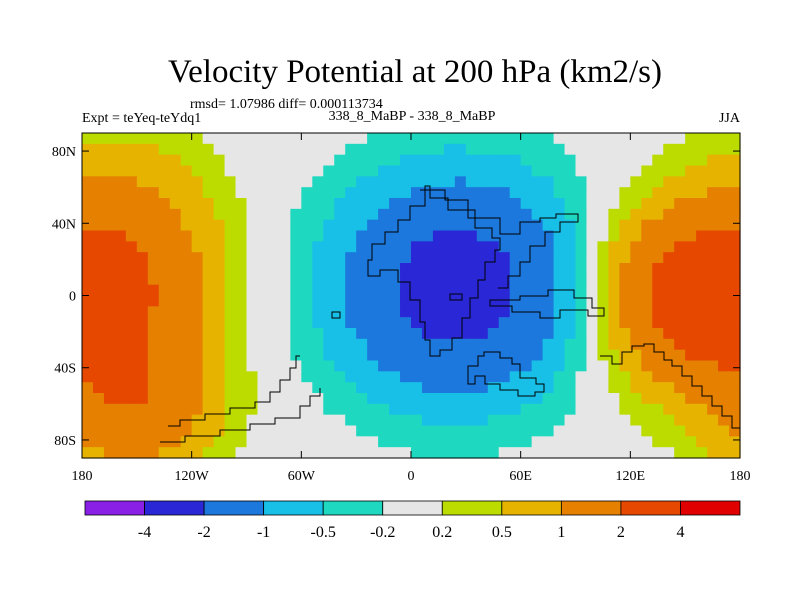  Describe the element at coordinates (286, 104) in the screenshot. I see `stats-label: rmsd= 1.07986 diff= 0.000113734` at that location.